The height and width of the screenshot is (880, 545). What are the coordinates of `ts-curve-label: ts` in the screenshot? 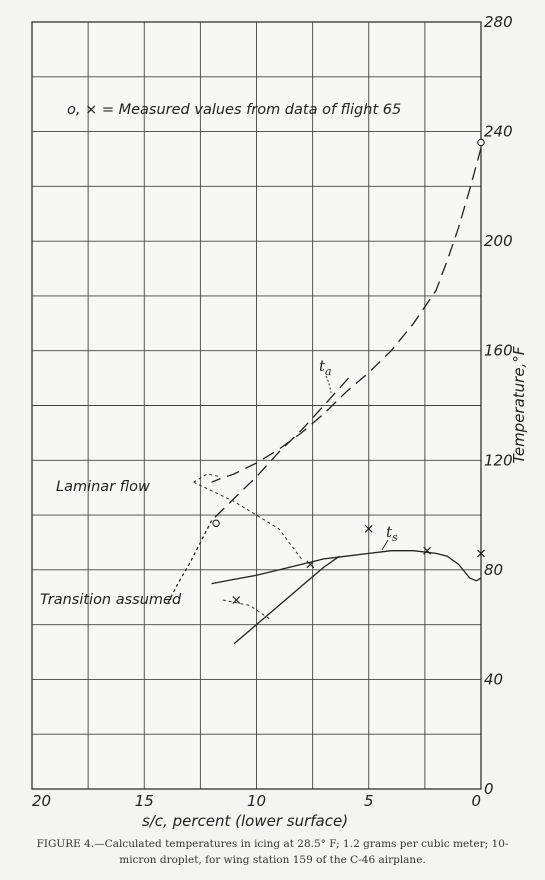 It's located at (392, 533).